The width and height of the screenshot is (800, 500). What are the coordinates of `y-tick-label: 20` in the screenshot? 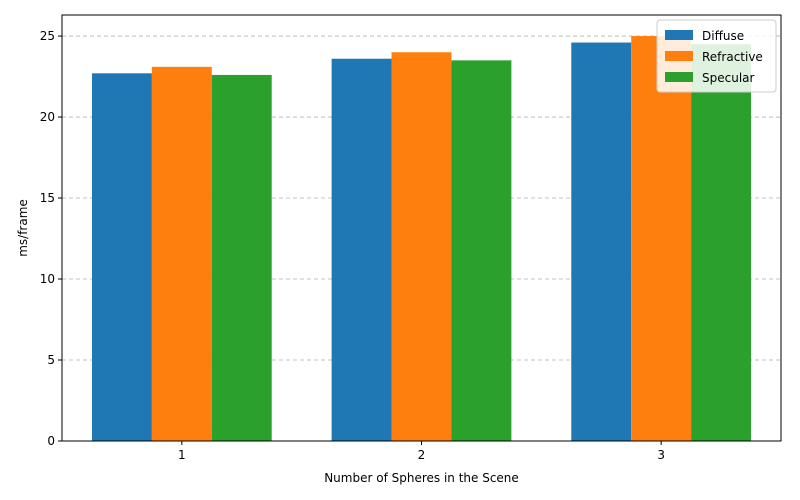 It's located at (47, 117).